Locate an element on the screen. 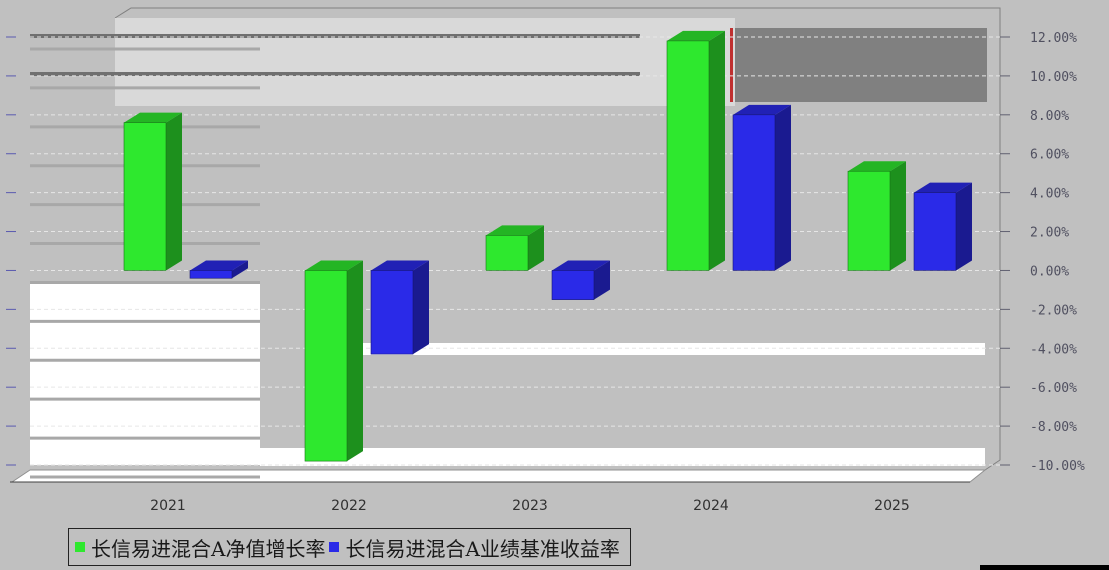  bar-nav-2025 is located at coordinates (876, 216).